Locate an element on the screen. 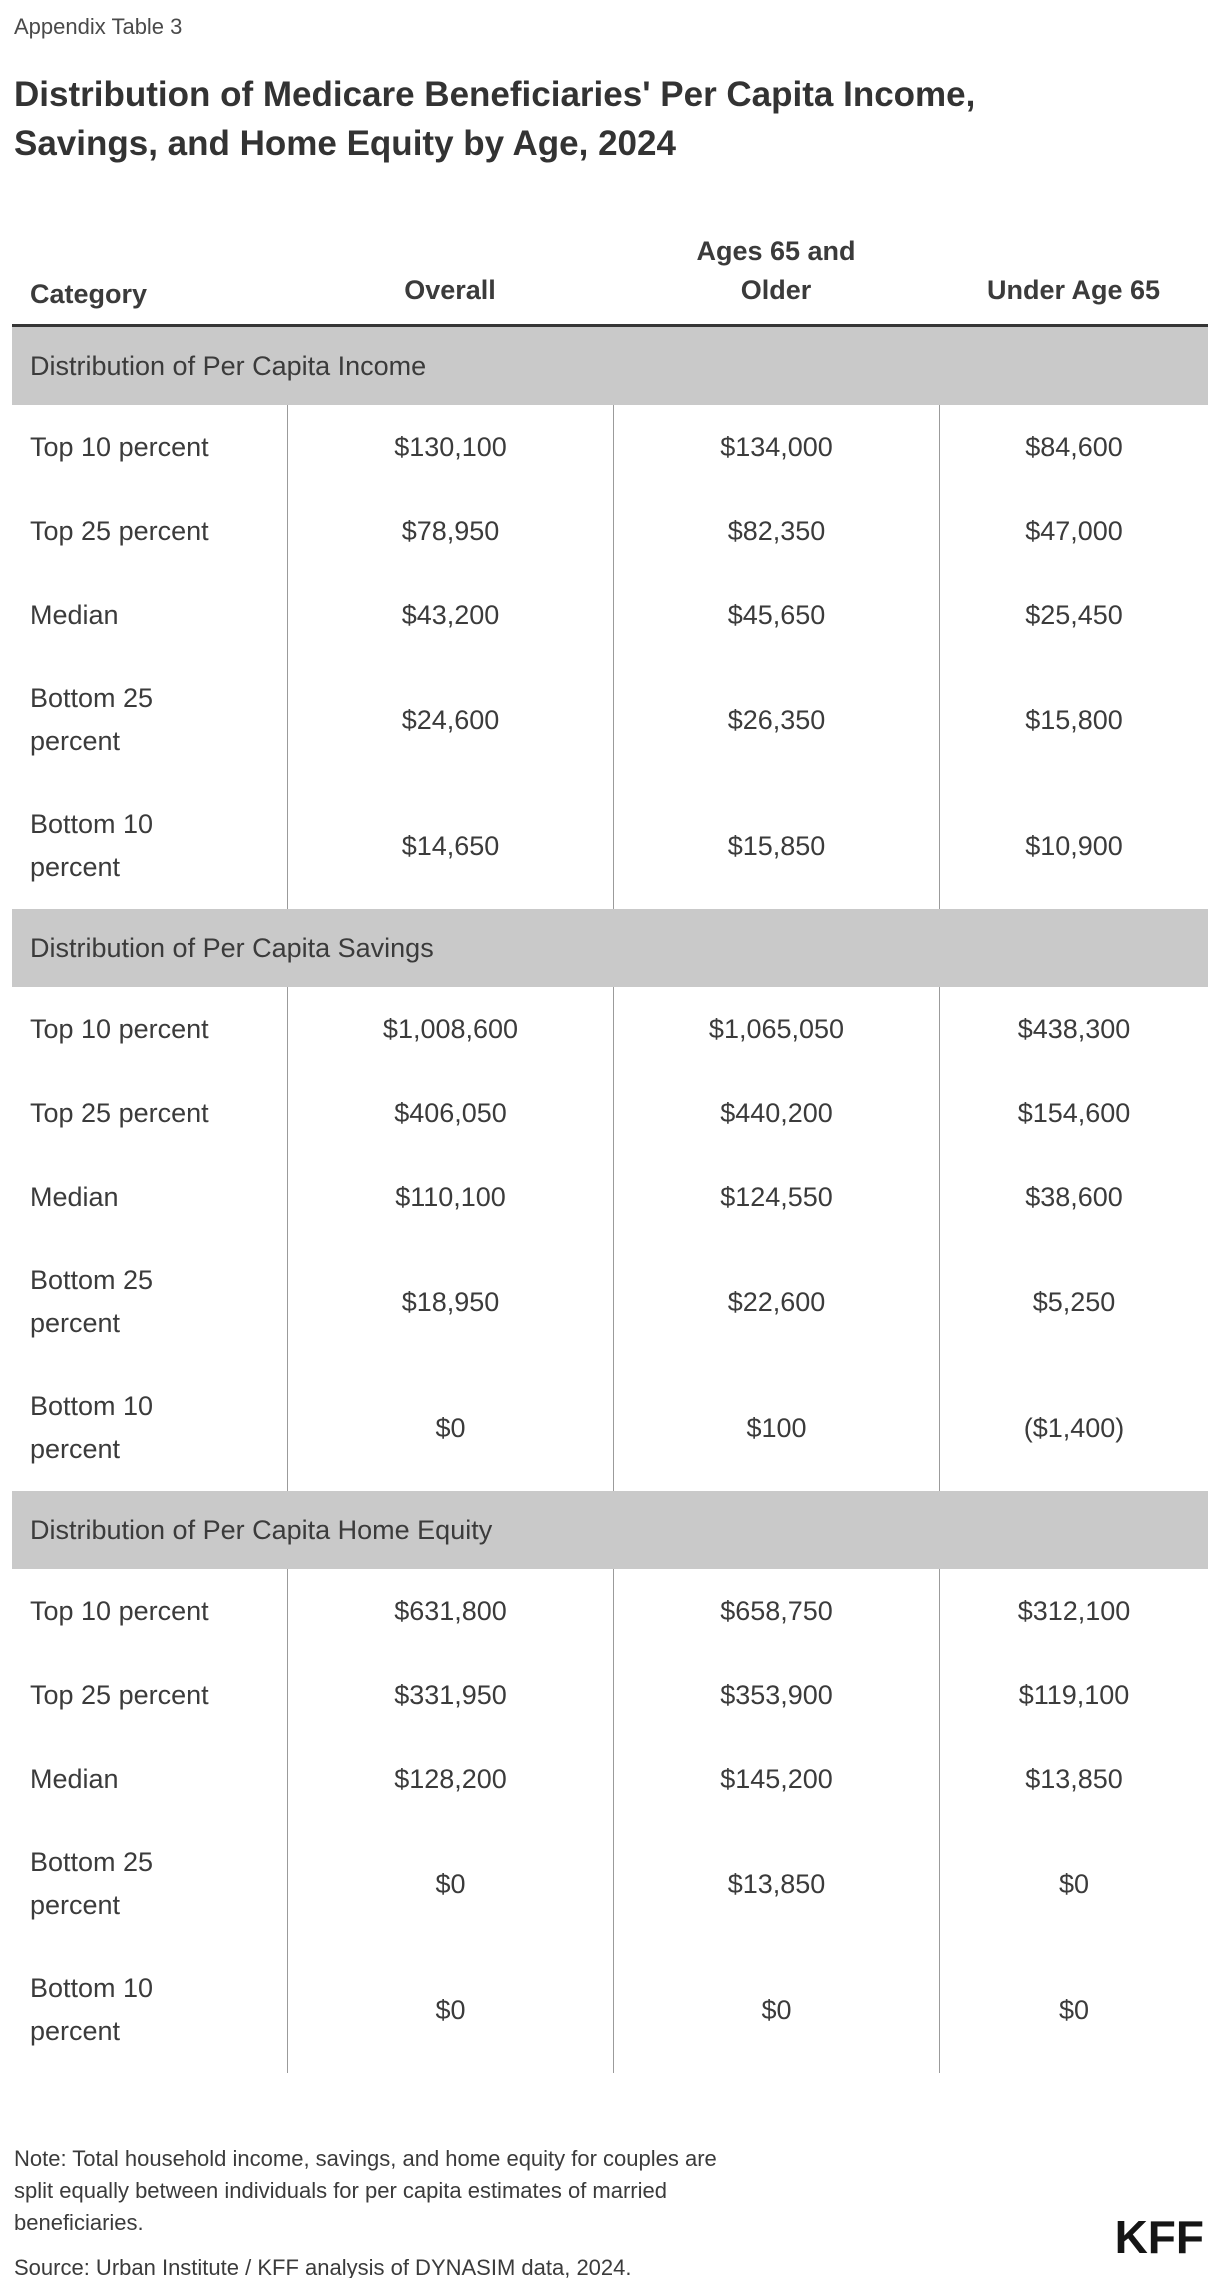  value-cell-under-65: $38,600 is located at coordinates (1073, 1197).